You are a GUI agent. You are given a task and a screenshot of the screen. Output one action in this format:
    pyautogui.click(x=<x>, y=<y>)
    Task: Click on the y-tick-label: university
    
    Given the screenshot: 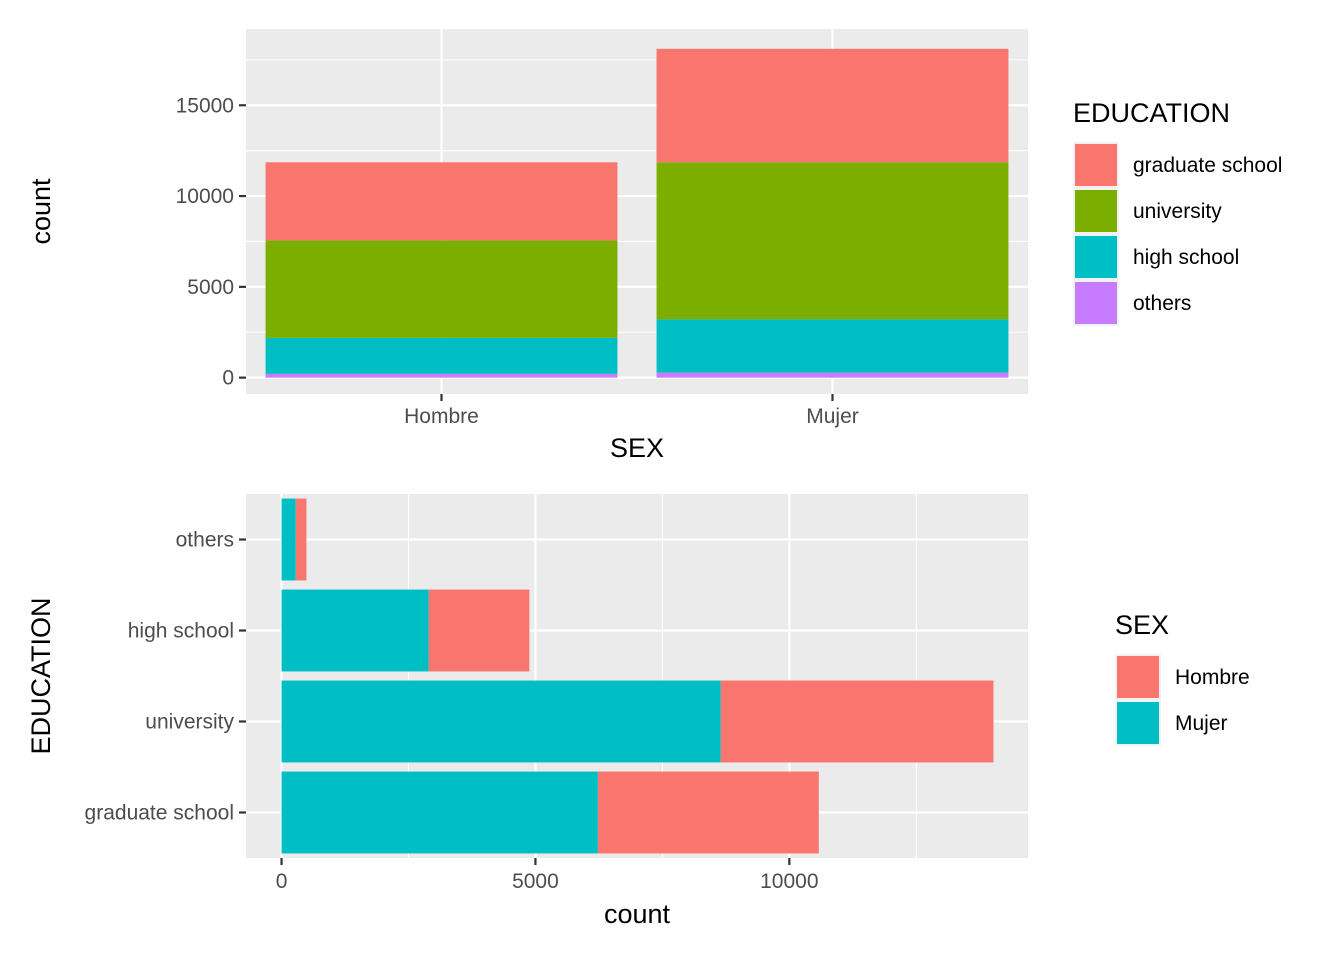 What is the action you would take?
    pyautogui.click(x=189, y=722)
    